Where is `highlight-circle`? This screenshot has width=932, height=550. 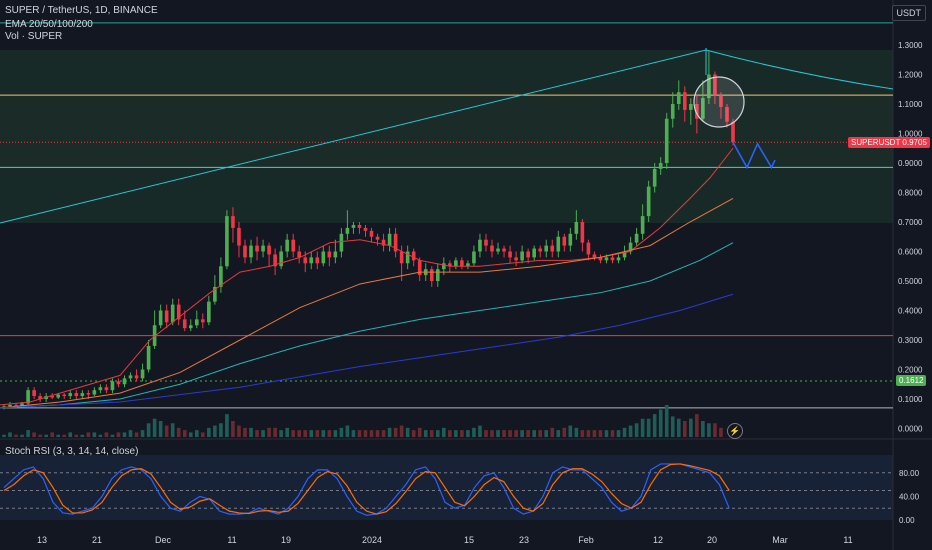 highlight-circle is located at coordinates (719, 102).